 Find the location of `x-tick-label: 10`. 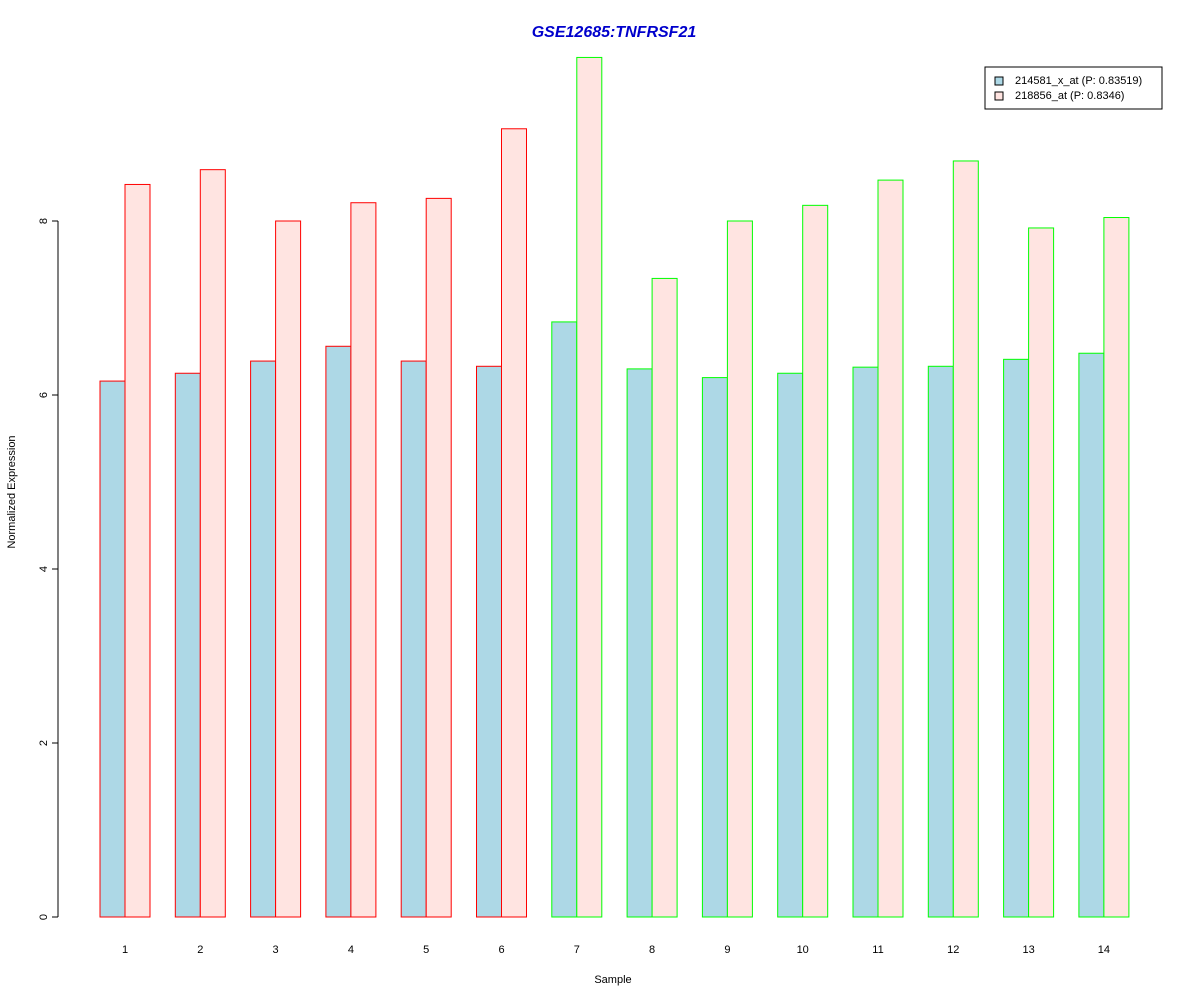

x-tick-label: 10 is located at coordinates (803, 950).